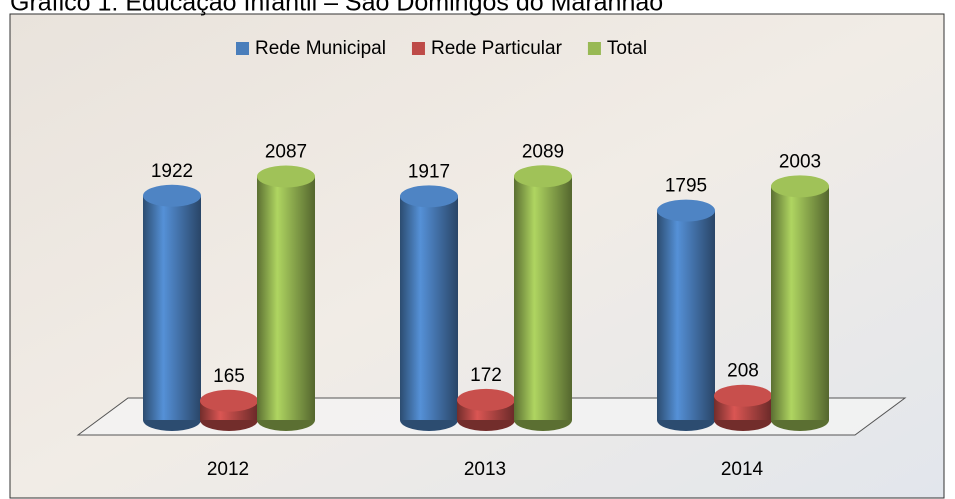 This screenshot has width=955, height=499. Describe the element at coordinates (320, 48) in the screenshot. I see `legend-label: Rede Municipal` at that location.